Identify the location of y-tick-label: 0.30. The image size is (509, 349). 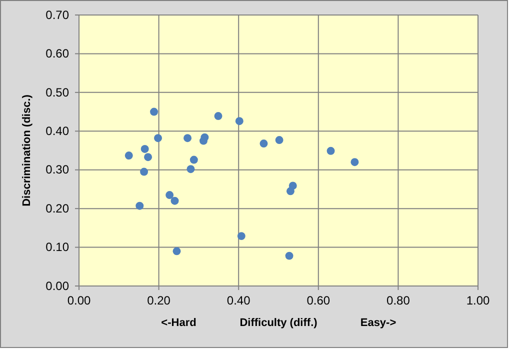
(58, 169).